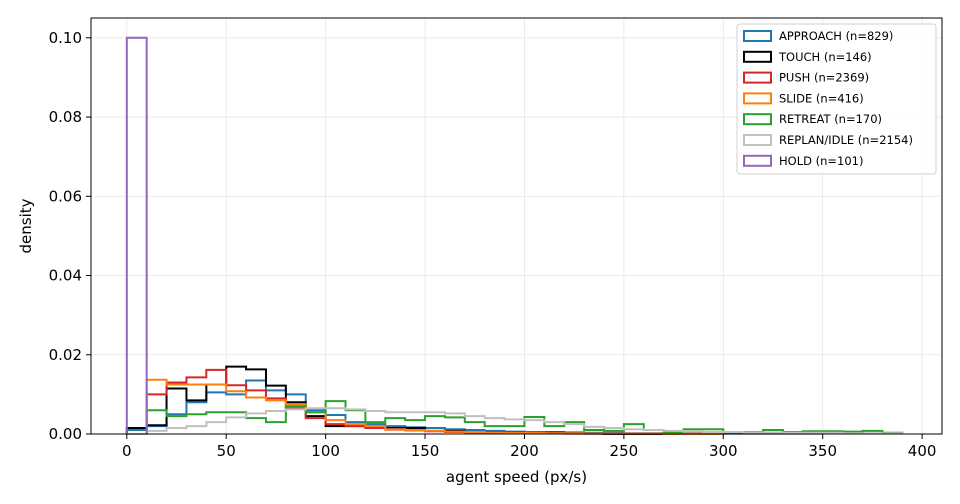 This screenshot has width=960, height=504. Describe the element at coordinates (65, 276) in the screenshot. I see `y-tick-label: 0.04` at that location.